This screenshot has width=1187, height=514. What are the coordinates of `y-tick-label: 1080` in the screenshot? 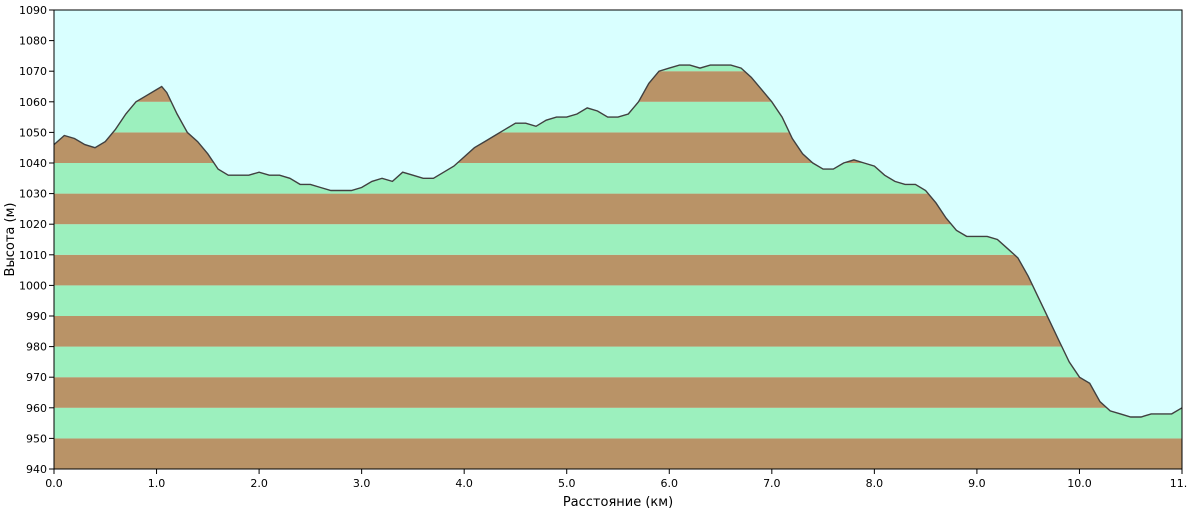 It's located at (33, 41).